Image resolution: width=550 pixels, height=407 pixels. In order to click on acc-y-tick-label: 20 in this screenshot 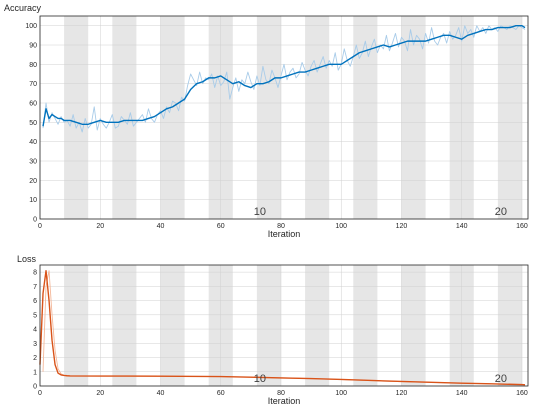, I will do `click(33, 181)`.